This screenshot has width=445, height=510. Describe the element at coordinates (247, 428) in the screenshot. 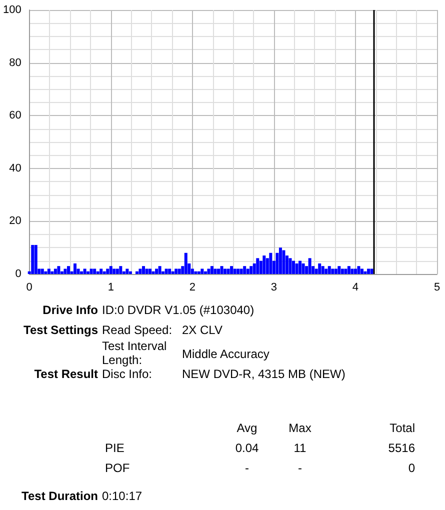

I see `text: Avg` at that location.